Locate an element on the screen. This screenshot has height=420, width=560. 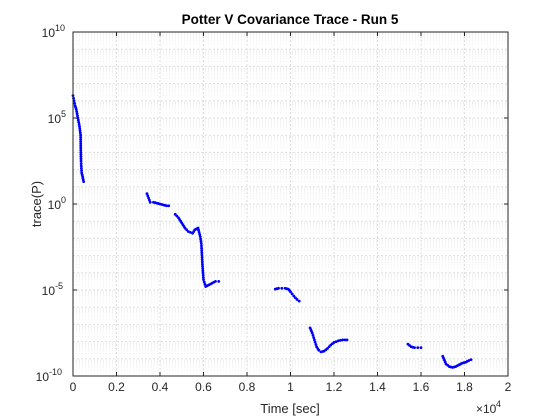
x-tick-label: 1.4 is located at coordinates (377, 387).